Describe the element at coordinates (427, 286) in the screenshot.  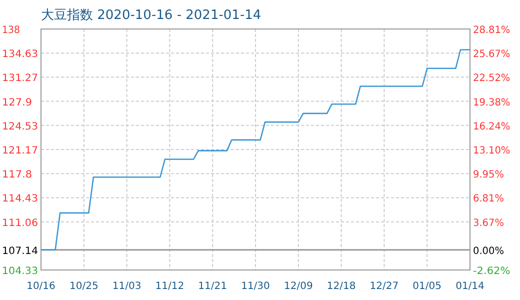
I see `x-tick-label: 01/05` at that location.